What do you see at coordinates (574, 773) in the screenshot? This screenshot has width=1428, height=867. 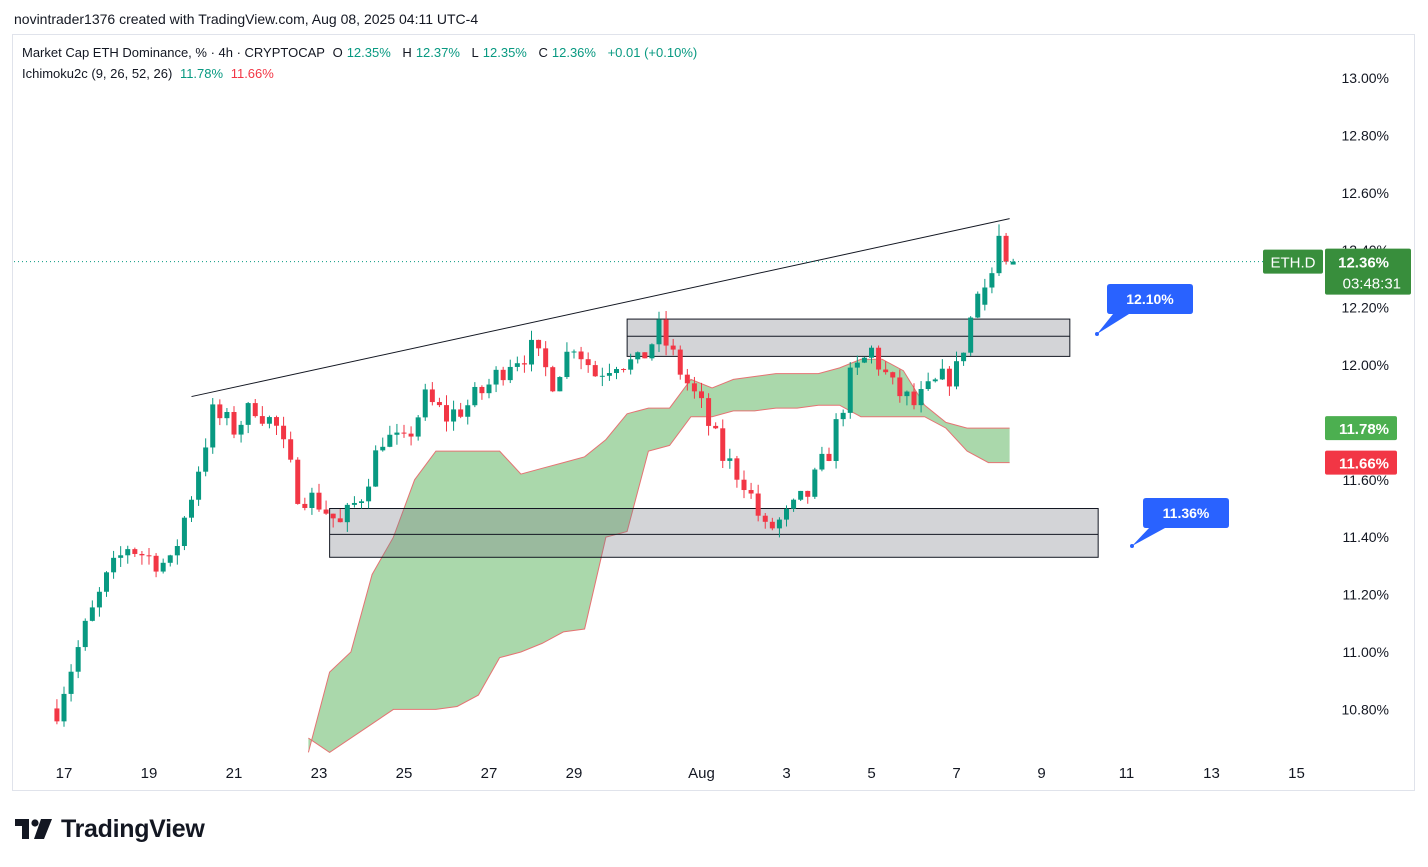 I see `x-tick-label: 29` at bounding box center [574, 773].